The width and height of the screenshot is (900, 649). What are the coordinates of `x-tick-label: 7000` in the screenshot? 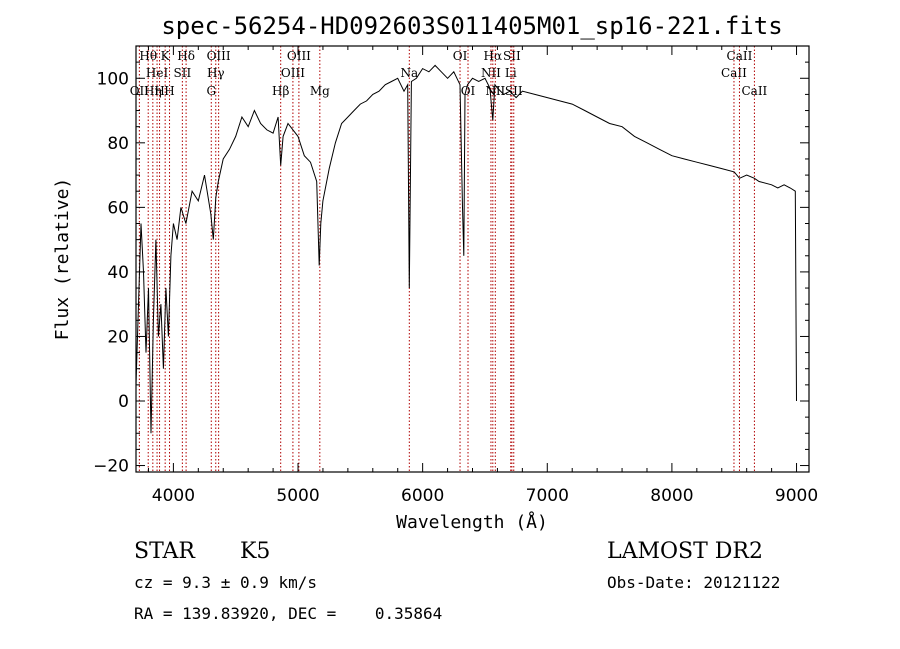 It's located at (547, 496).